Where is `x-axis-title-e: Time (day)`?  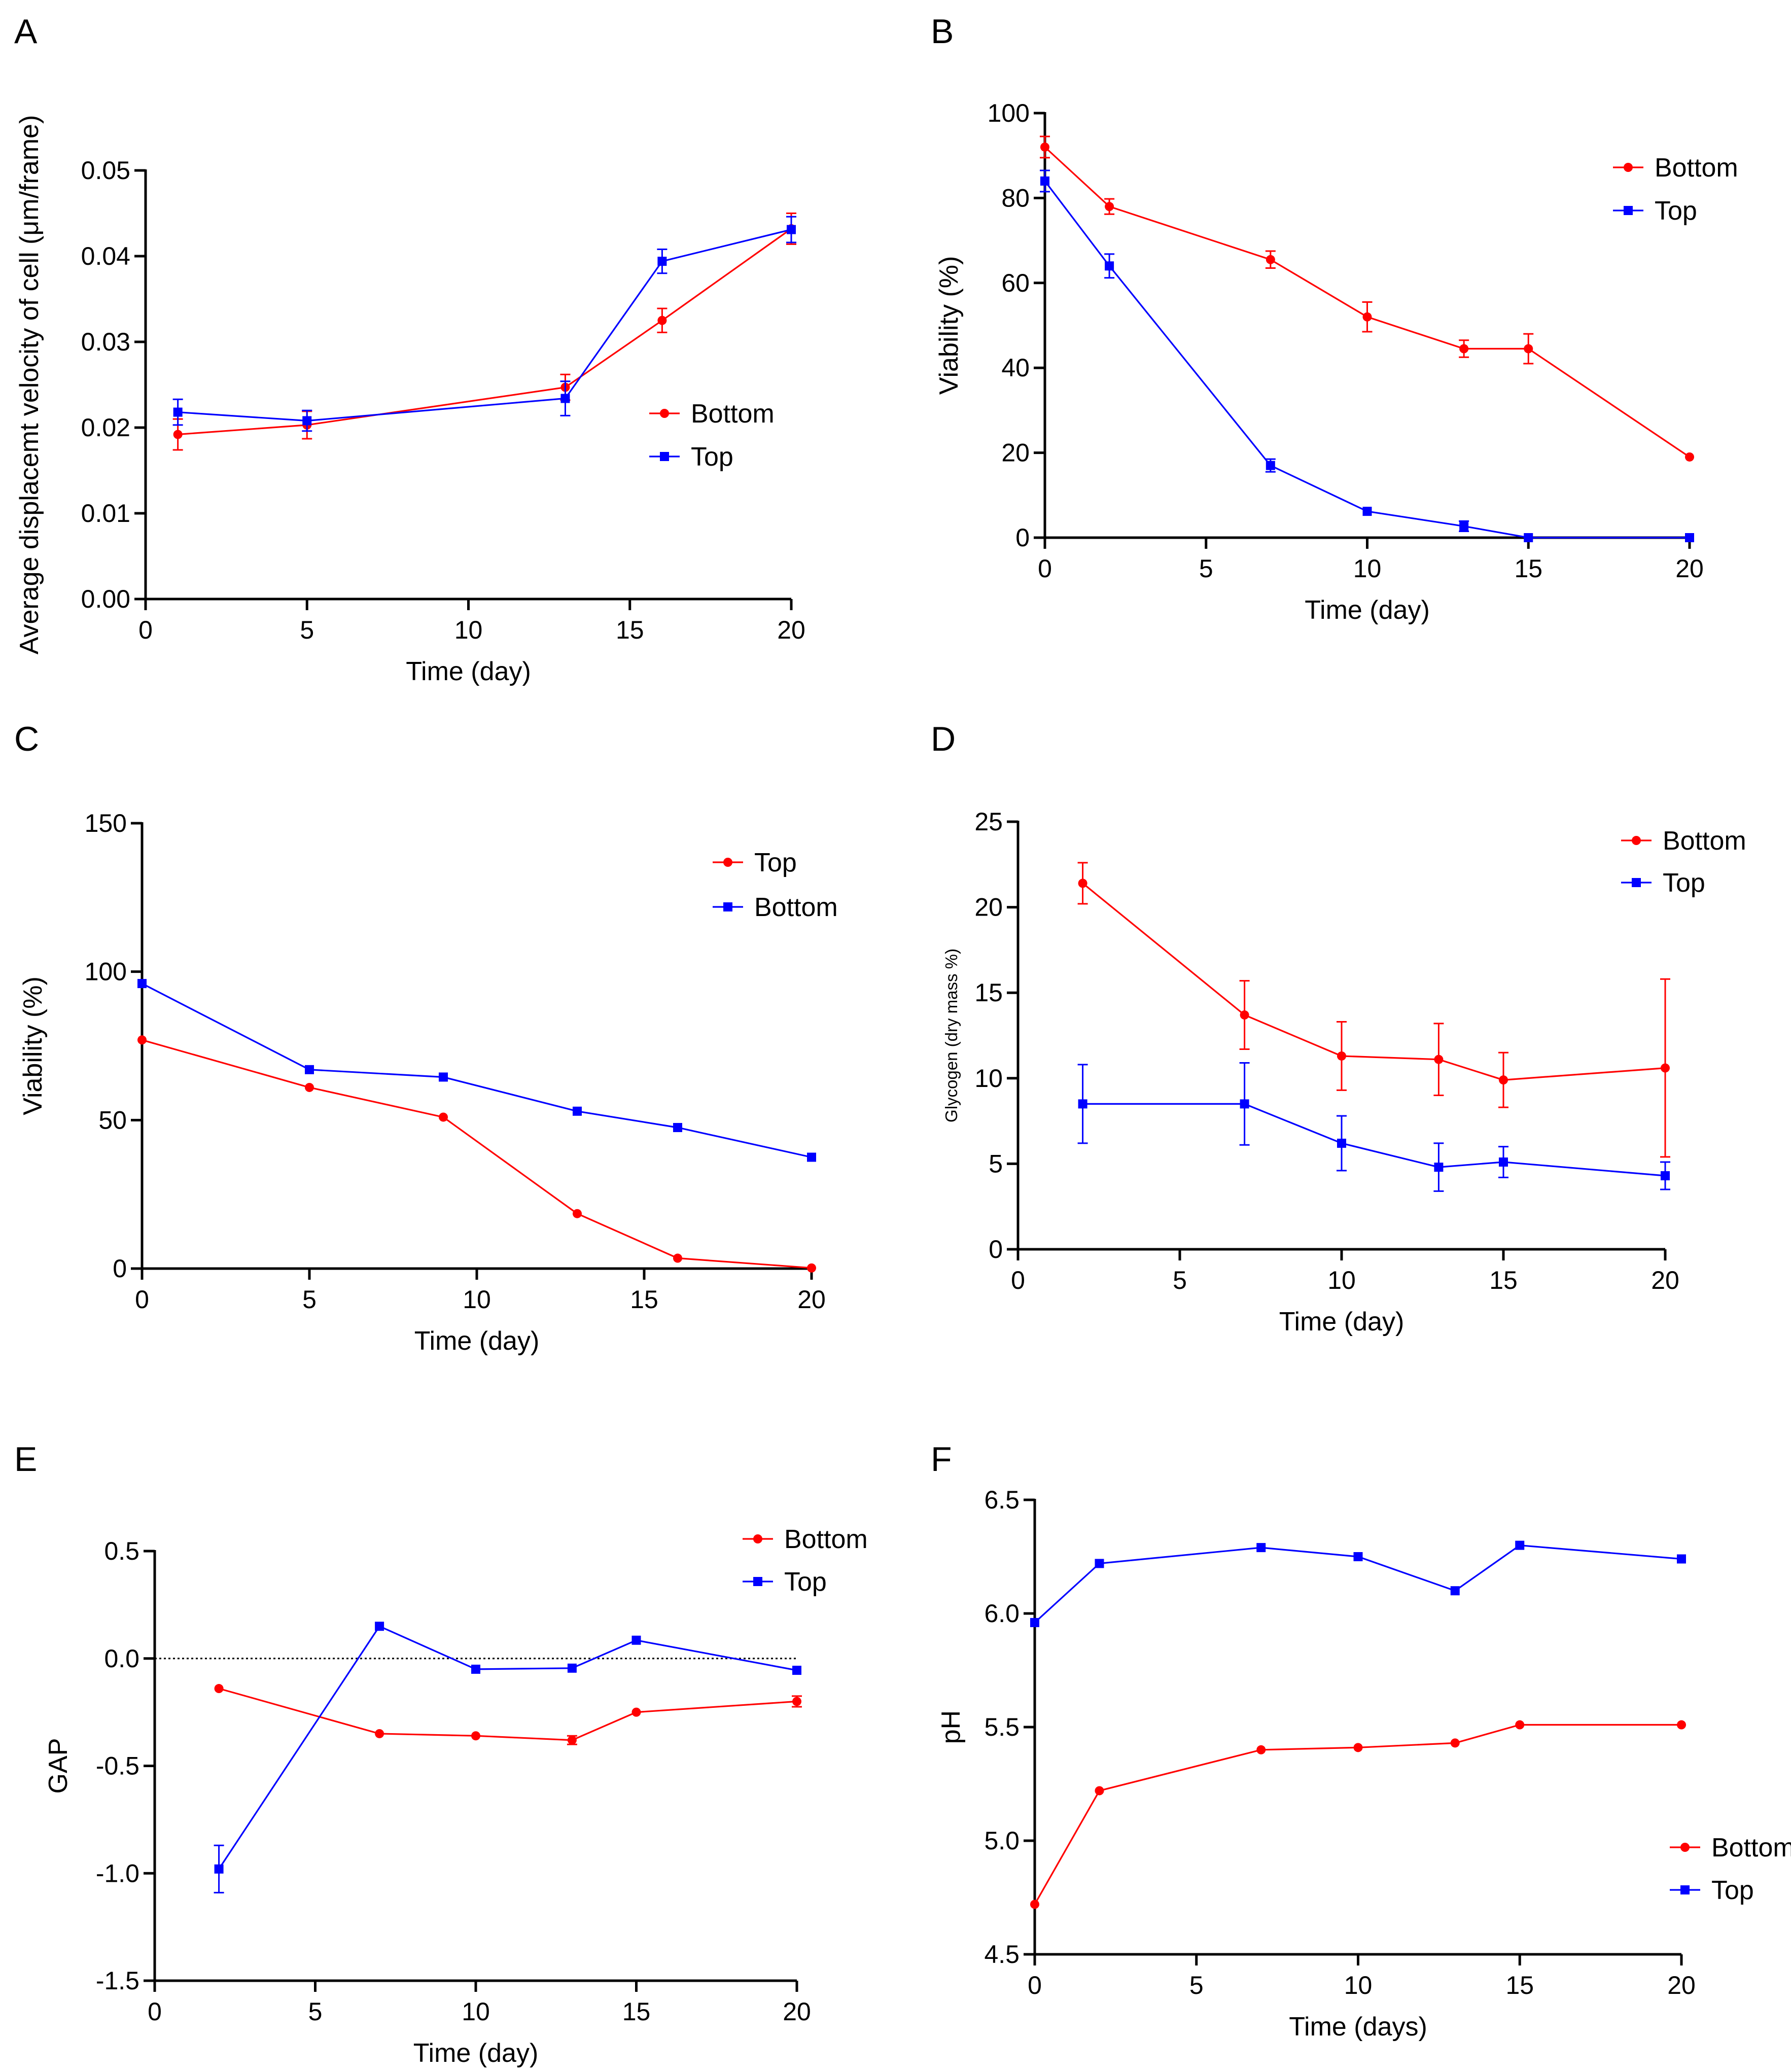 x-axis-title-e: Time (day) is located at coordinates (476, 2053).